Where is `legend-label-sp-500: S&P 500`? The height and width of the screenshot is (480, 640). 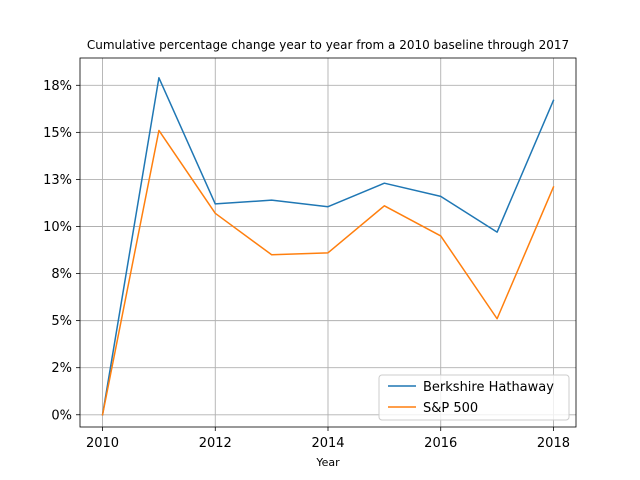 legend-label-sp-500: S&P 500 is located at coordinates (450, 408).